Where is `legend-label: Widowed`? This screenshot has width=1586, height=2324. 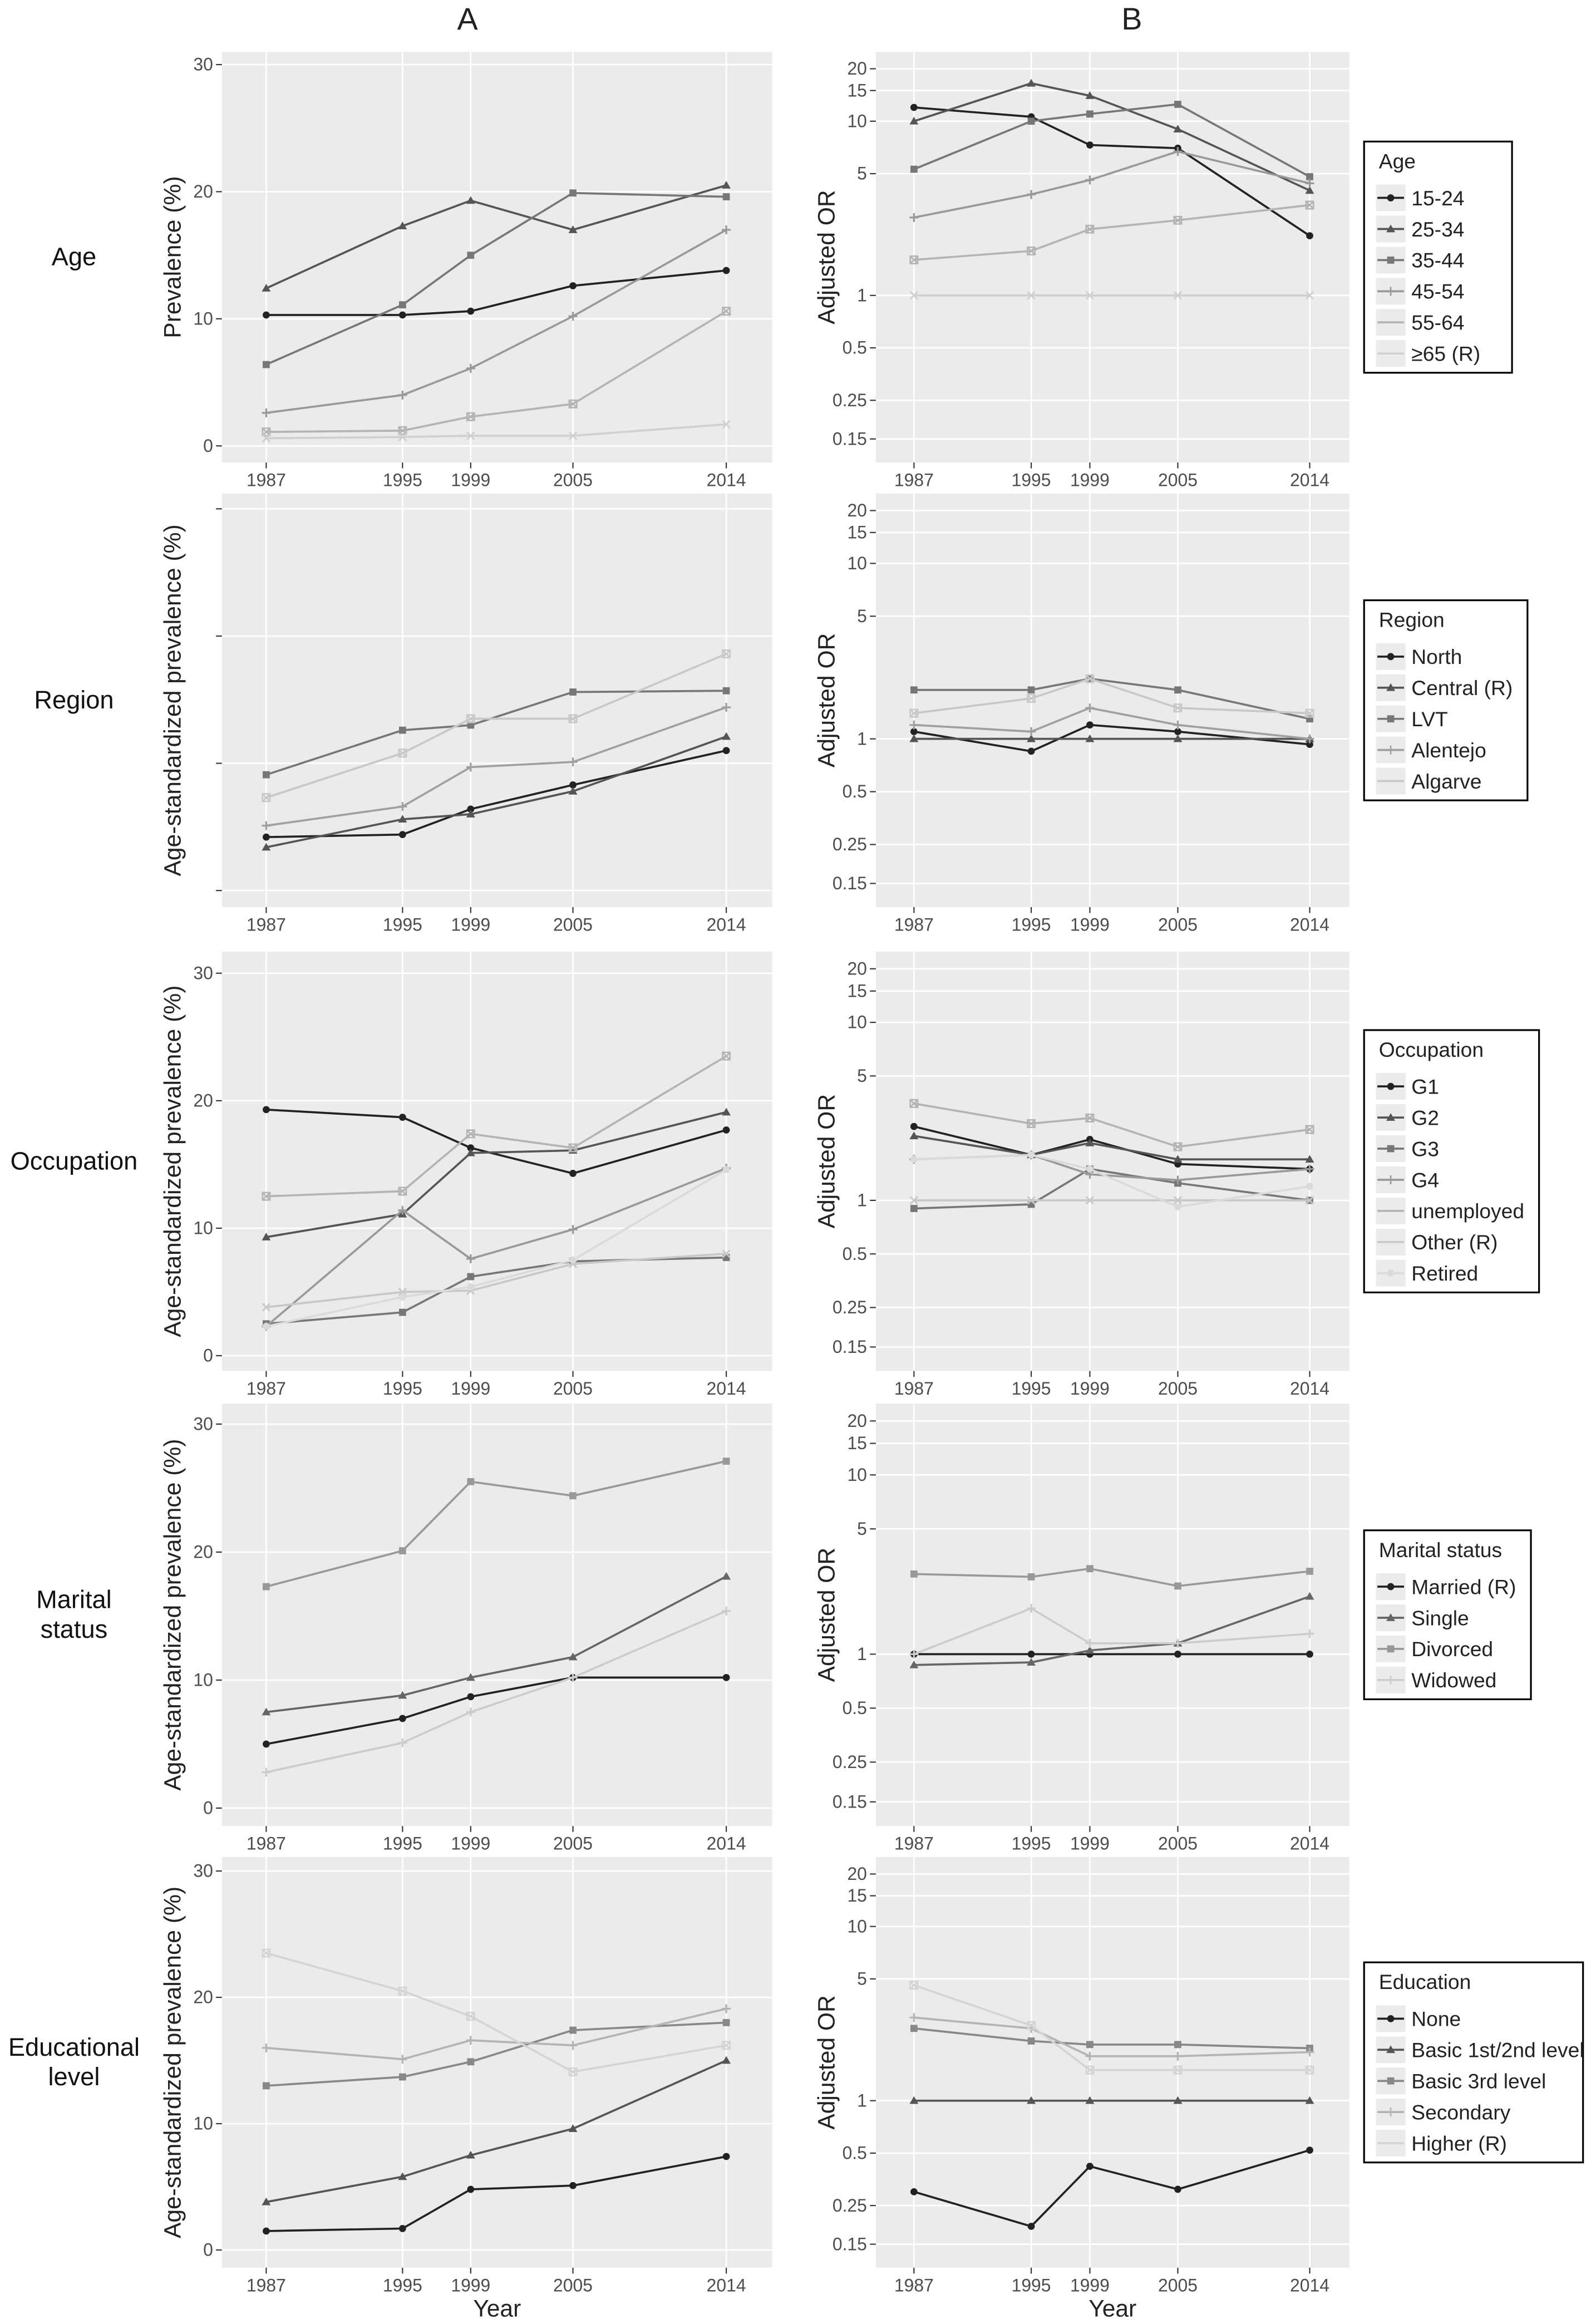
legend-label: Widowed is located at coordinates (1454, 1680).